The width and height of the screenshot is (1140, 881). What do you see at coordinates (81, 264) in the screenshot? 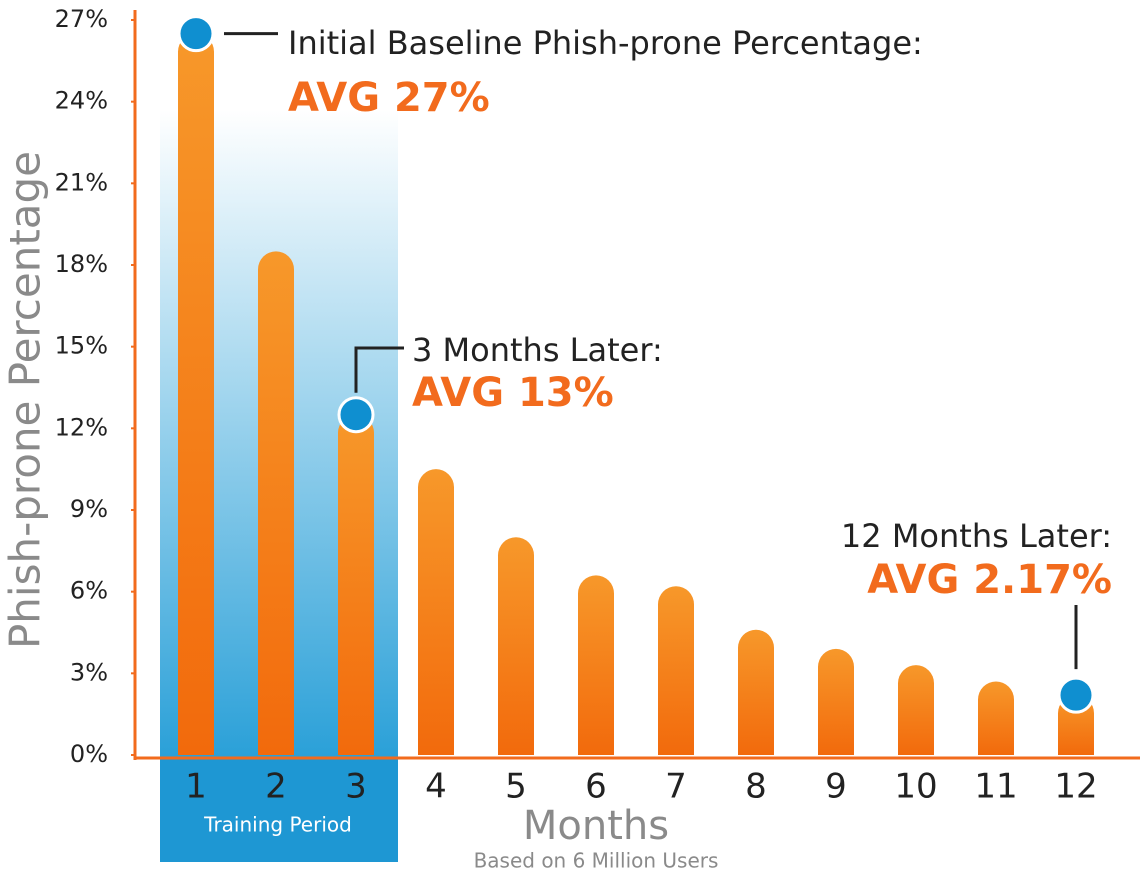
I see `y-tick-label: 18%` at bounding box center [81, 264].